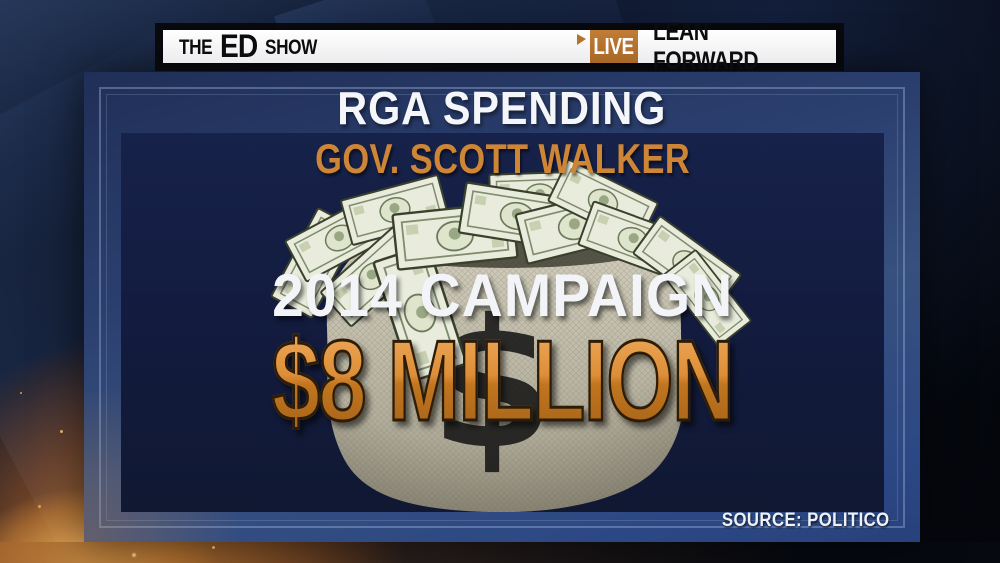 Image resolution: width=1000 pixels, height=563 pixels. I want to click on show-logo-show: SHOW, so click(290, 47).